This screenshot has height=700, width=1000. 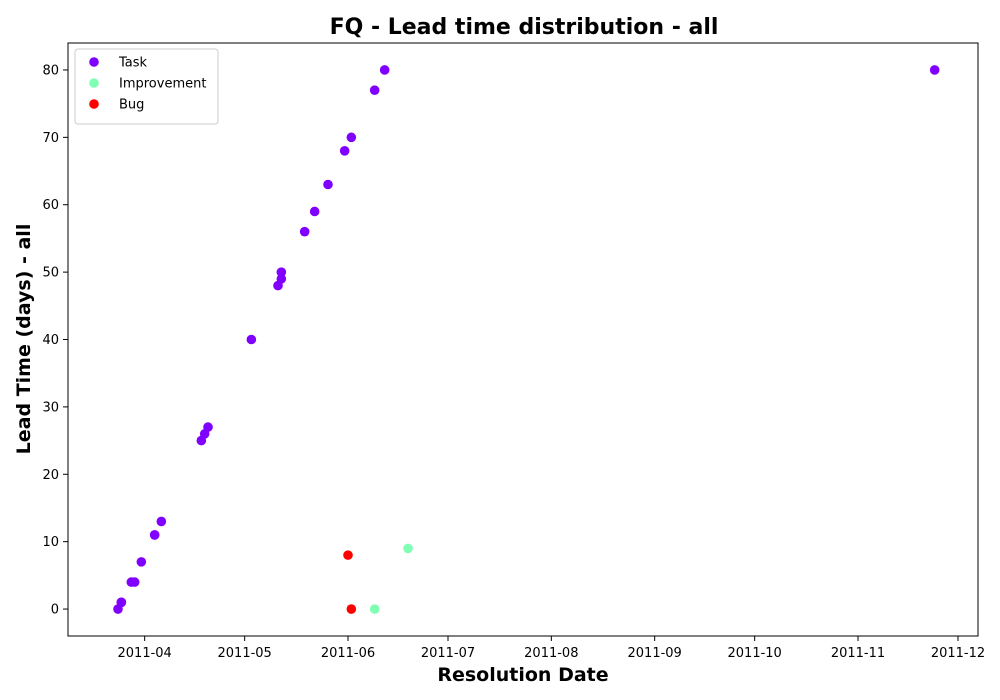 What do you see at coordinates (448, 653) in the screenshot?
I see `x-tick-label: 2011-07` at bounding box center [448, 653].